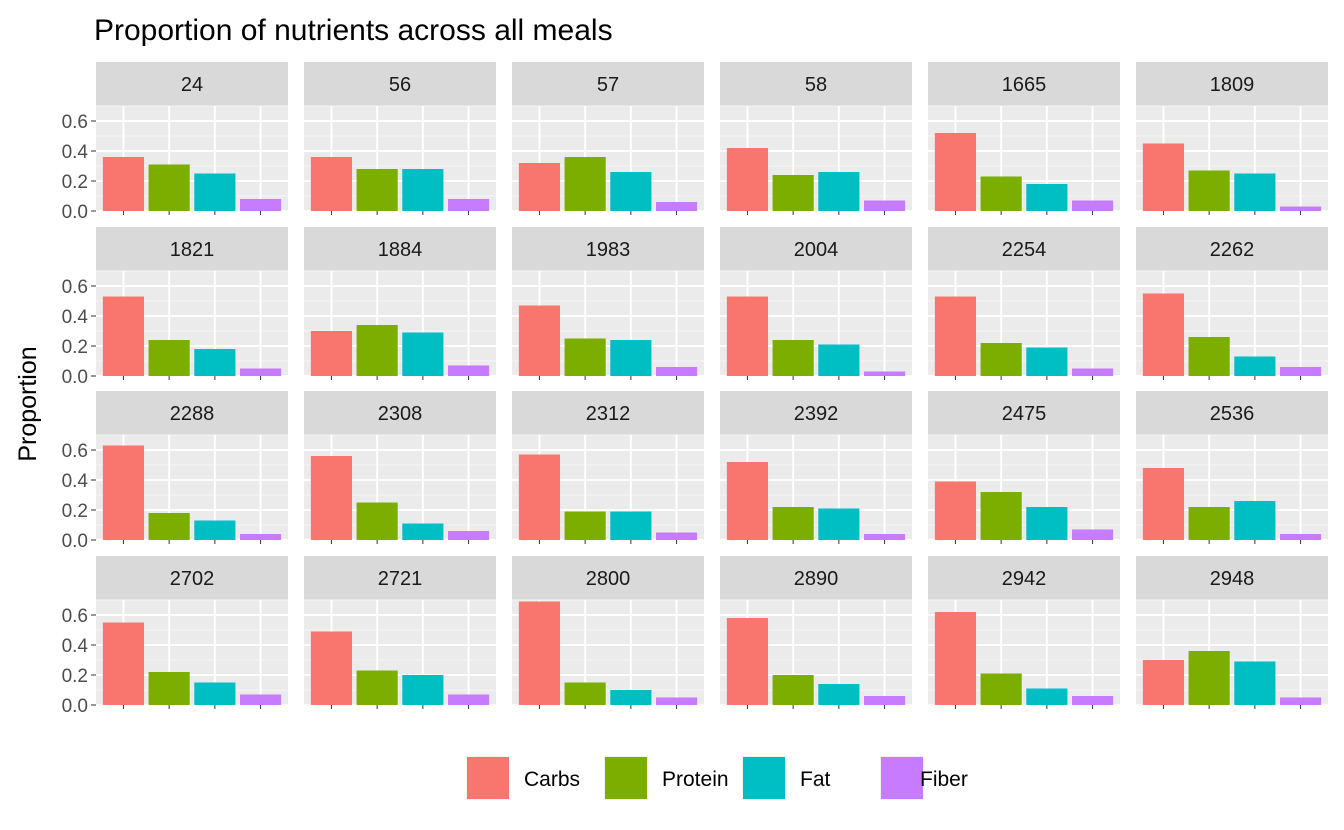  Describe the element at coordinates (175, 142) in the screenshot. I see `facet-panel: 24 0.0 0.2 0.4 0.6` at that location.